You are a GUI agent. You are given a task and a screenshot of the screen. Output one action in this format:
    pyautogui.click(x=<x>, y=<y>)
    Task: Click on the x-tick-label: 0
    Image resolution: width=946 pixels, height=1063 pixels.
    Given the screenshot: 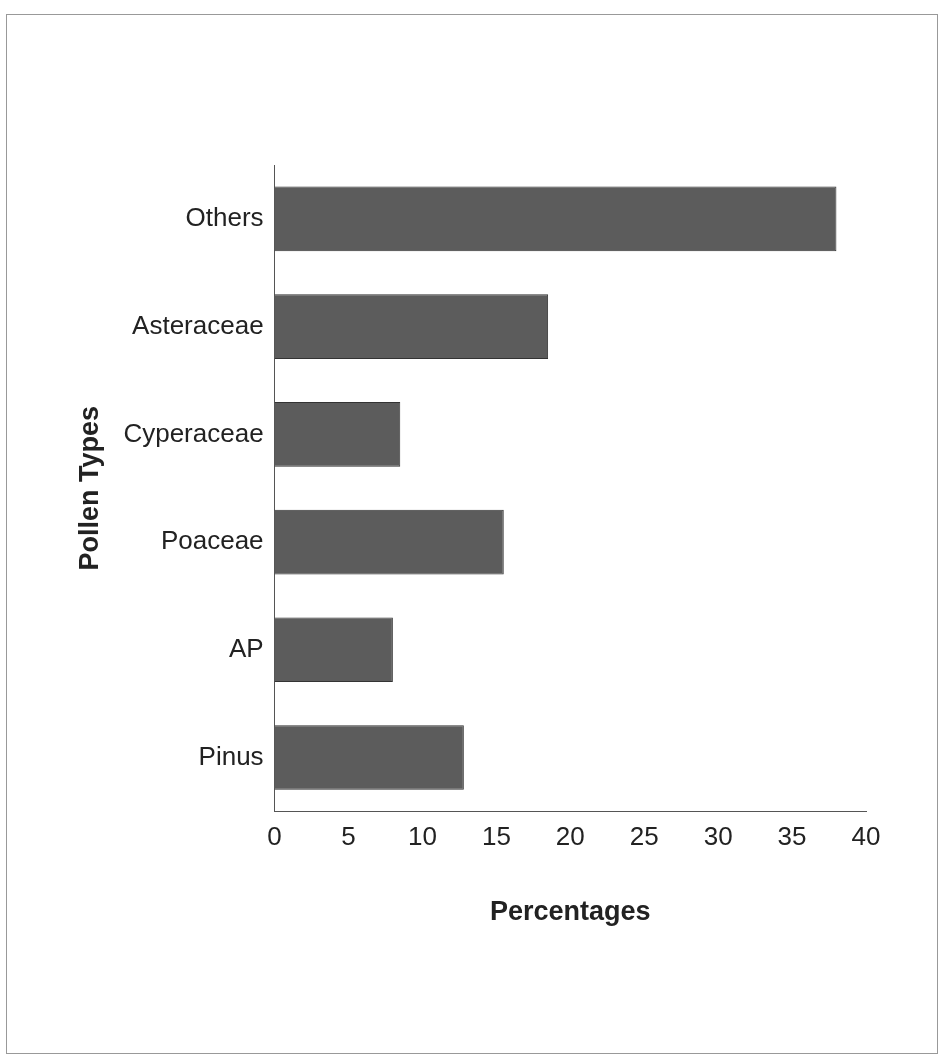 What is the action you would take?
    pyautogui.click(x=274, y=836)
    